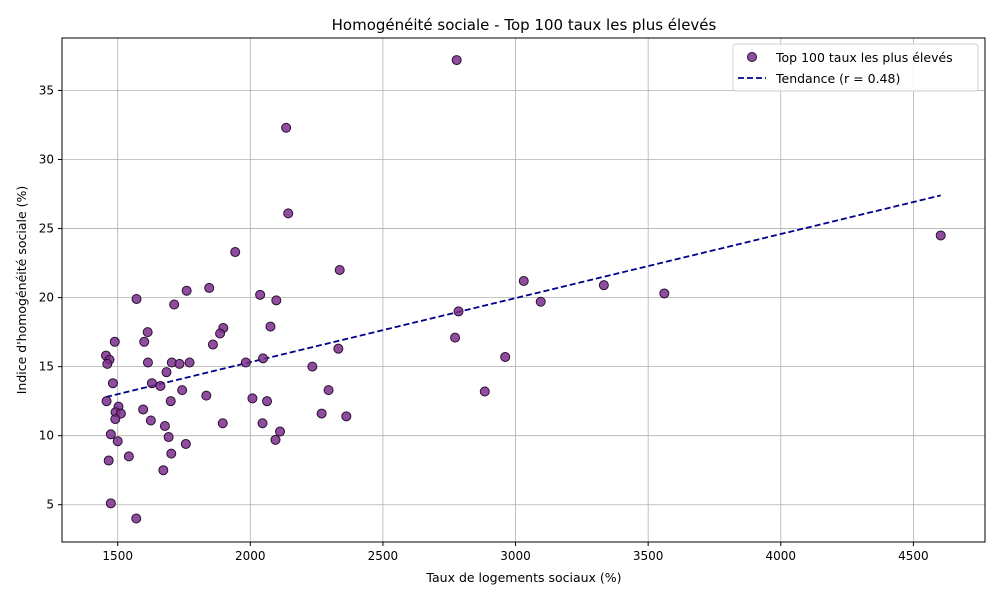  What do you see at coordinates (913, 556) in the screenshot?
I see `x-tick-label: 4500` at bounding box center [913, 556].